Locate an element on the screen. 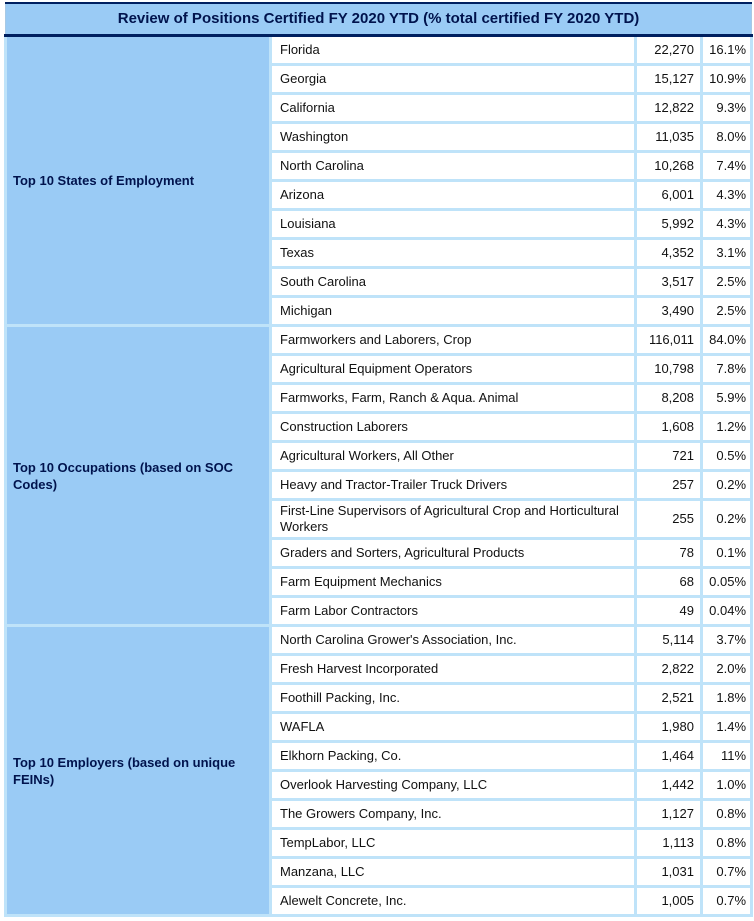 Image resolution: width=754 pixels, height=921 pixels. table-row: Farm Labor Contractors 49 0.04% is located at coordinates (380, 611).